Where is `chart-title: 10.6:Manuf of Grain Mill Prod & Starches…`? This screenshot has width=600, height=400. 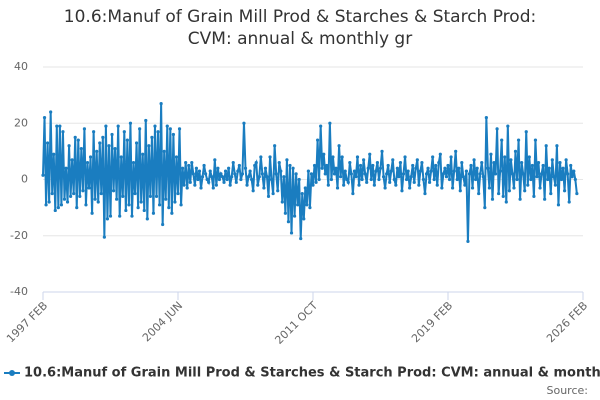 chart-title: 10.6:Manuf of Grain Mill Prod & Starches… is located at coordinates (300, 17).